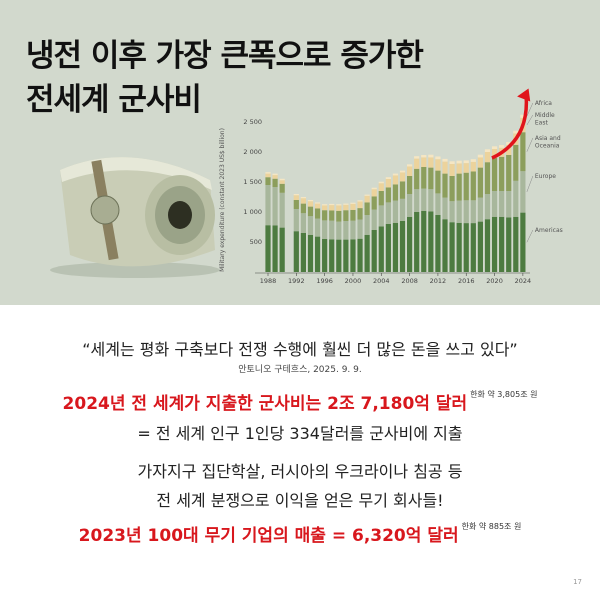 The height and width of the screenshot is (600, 600). I want to click on x-tick-label: 2016, so click(466, 281).